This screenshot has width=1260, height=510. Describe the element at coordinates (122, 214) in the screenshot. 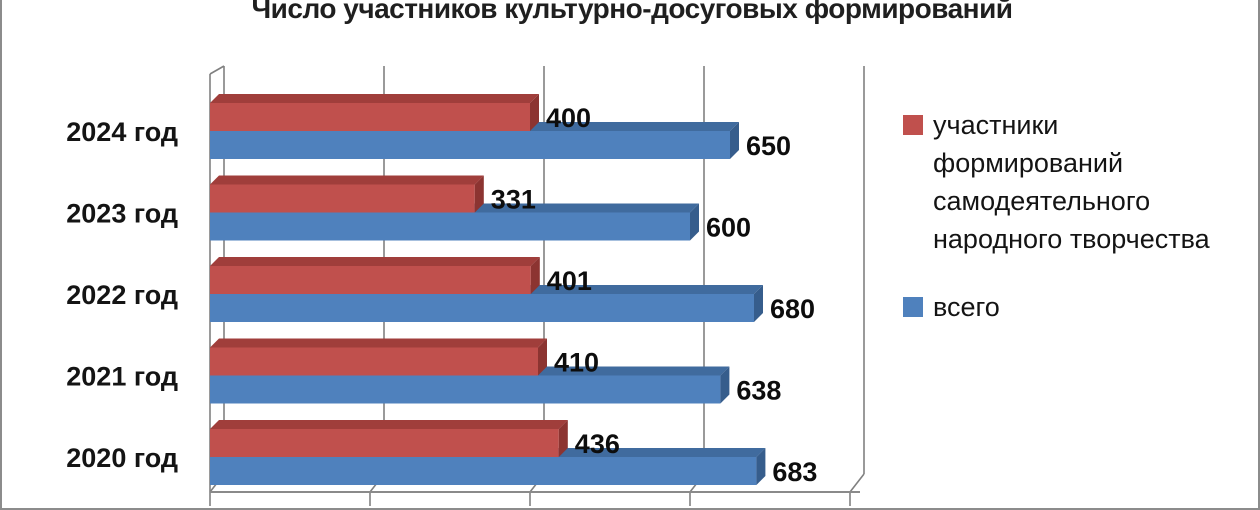

I see `category-label: 2023 год` at that location.